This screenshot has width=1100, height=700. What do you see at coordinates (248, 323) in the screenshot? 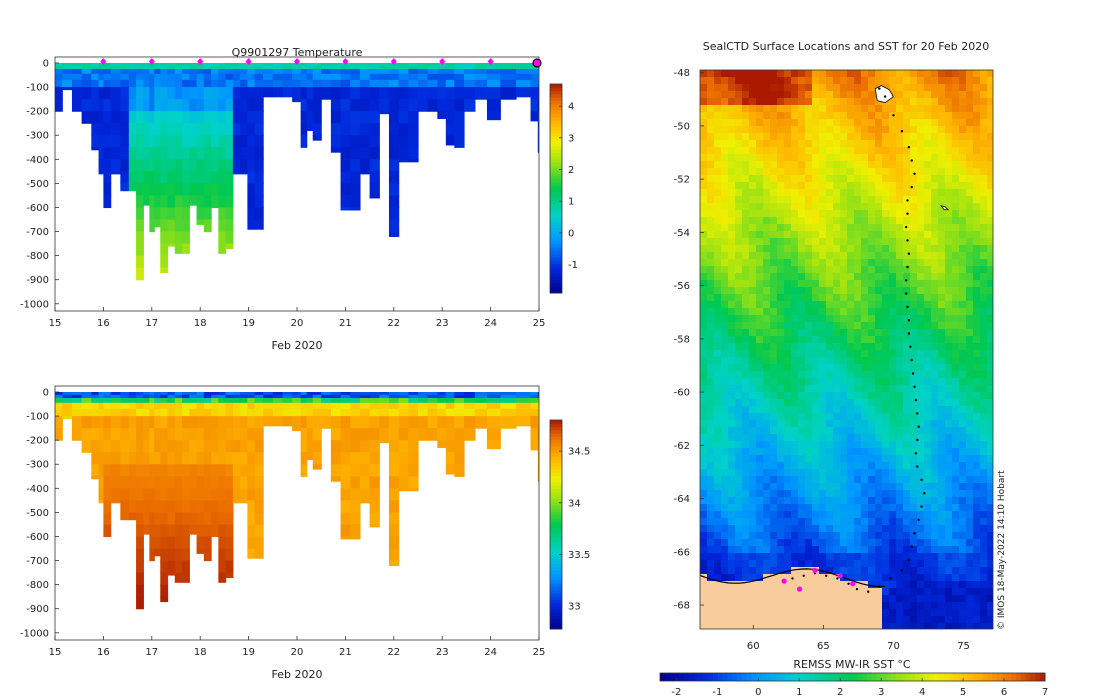
I see `x-tick-label: 19` at bounding box center [248, 323].